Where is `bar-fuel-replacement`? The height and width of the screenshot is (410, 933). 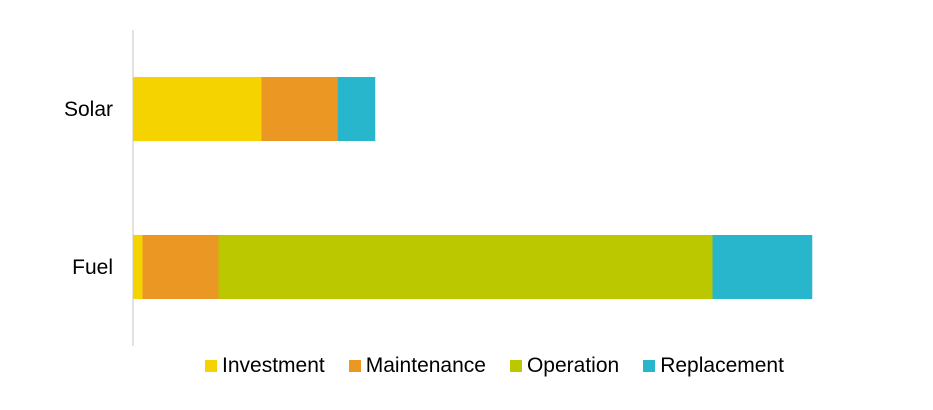
bar-fuel-replacement is located at coordinates (762, 267).